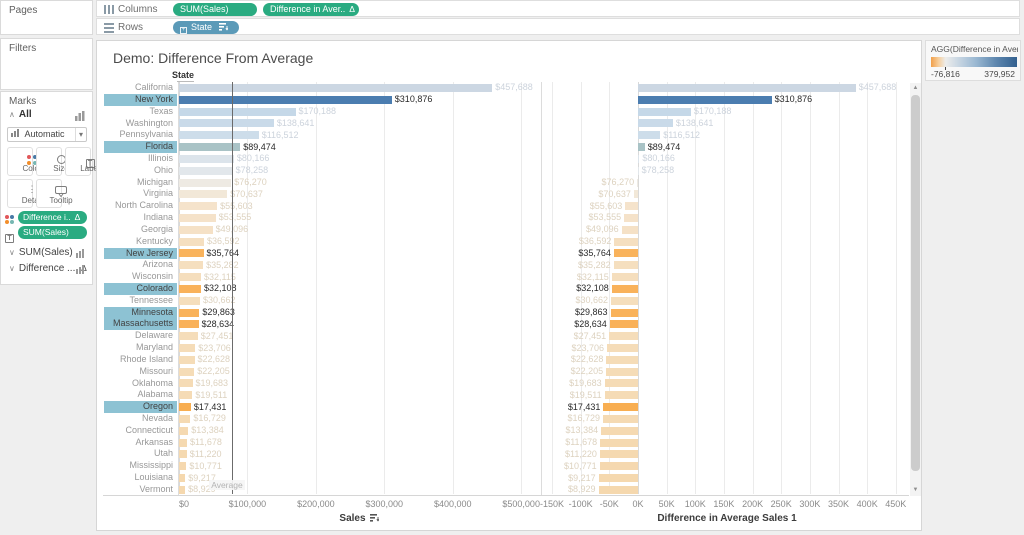 This screenshot has height=535, width=1024. What do you see at coordinates (140, 324) in the screenshot?
I see `state-row-label: Massachusetts` at bounding box center [140, 324].